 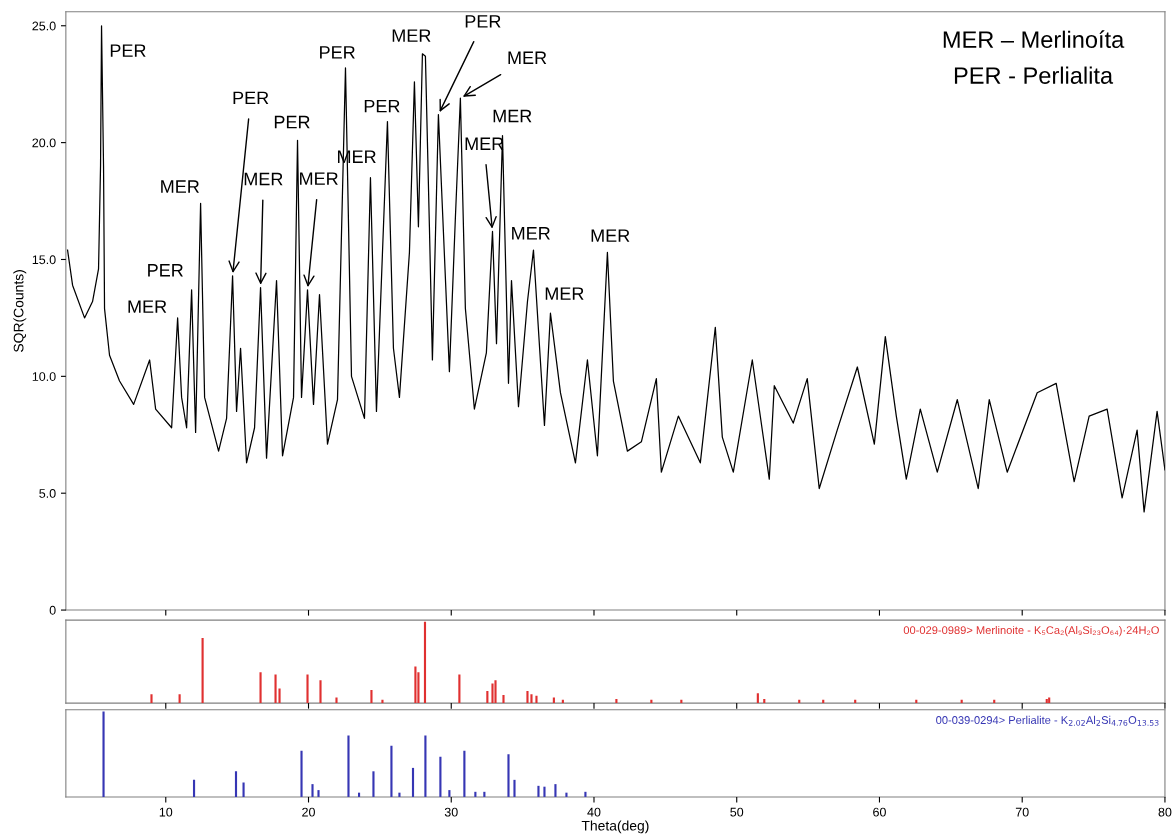 What do you see at coordinates (879, 812) in the screenshot?
I see `x-tick-label: 60` at bounding box center [879, 812].